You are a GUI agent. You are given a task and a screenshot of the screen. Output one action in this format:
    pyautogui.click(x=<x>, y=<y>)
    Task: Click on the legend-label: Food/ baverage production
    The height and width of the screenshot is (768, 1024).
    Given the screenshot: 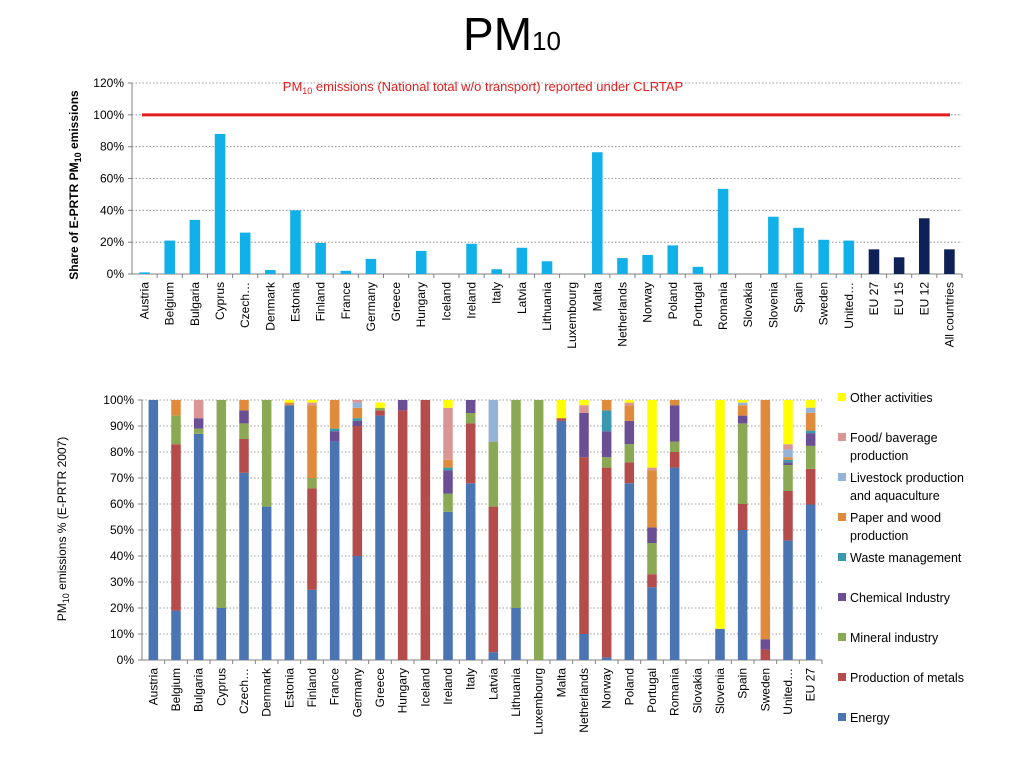 What is the action you would take?
    pyautogui.click(x=894, y=447)
    